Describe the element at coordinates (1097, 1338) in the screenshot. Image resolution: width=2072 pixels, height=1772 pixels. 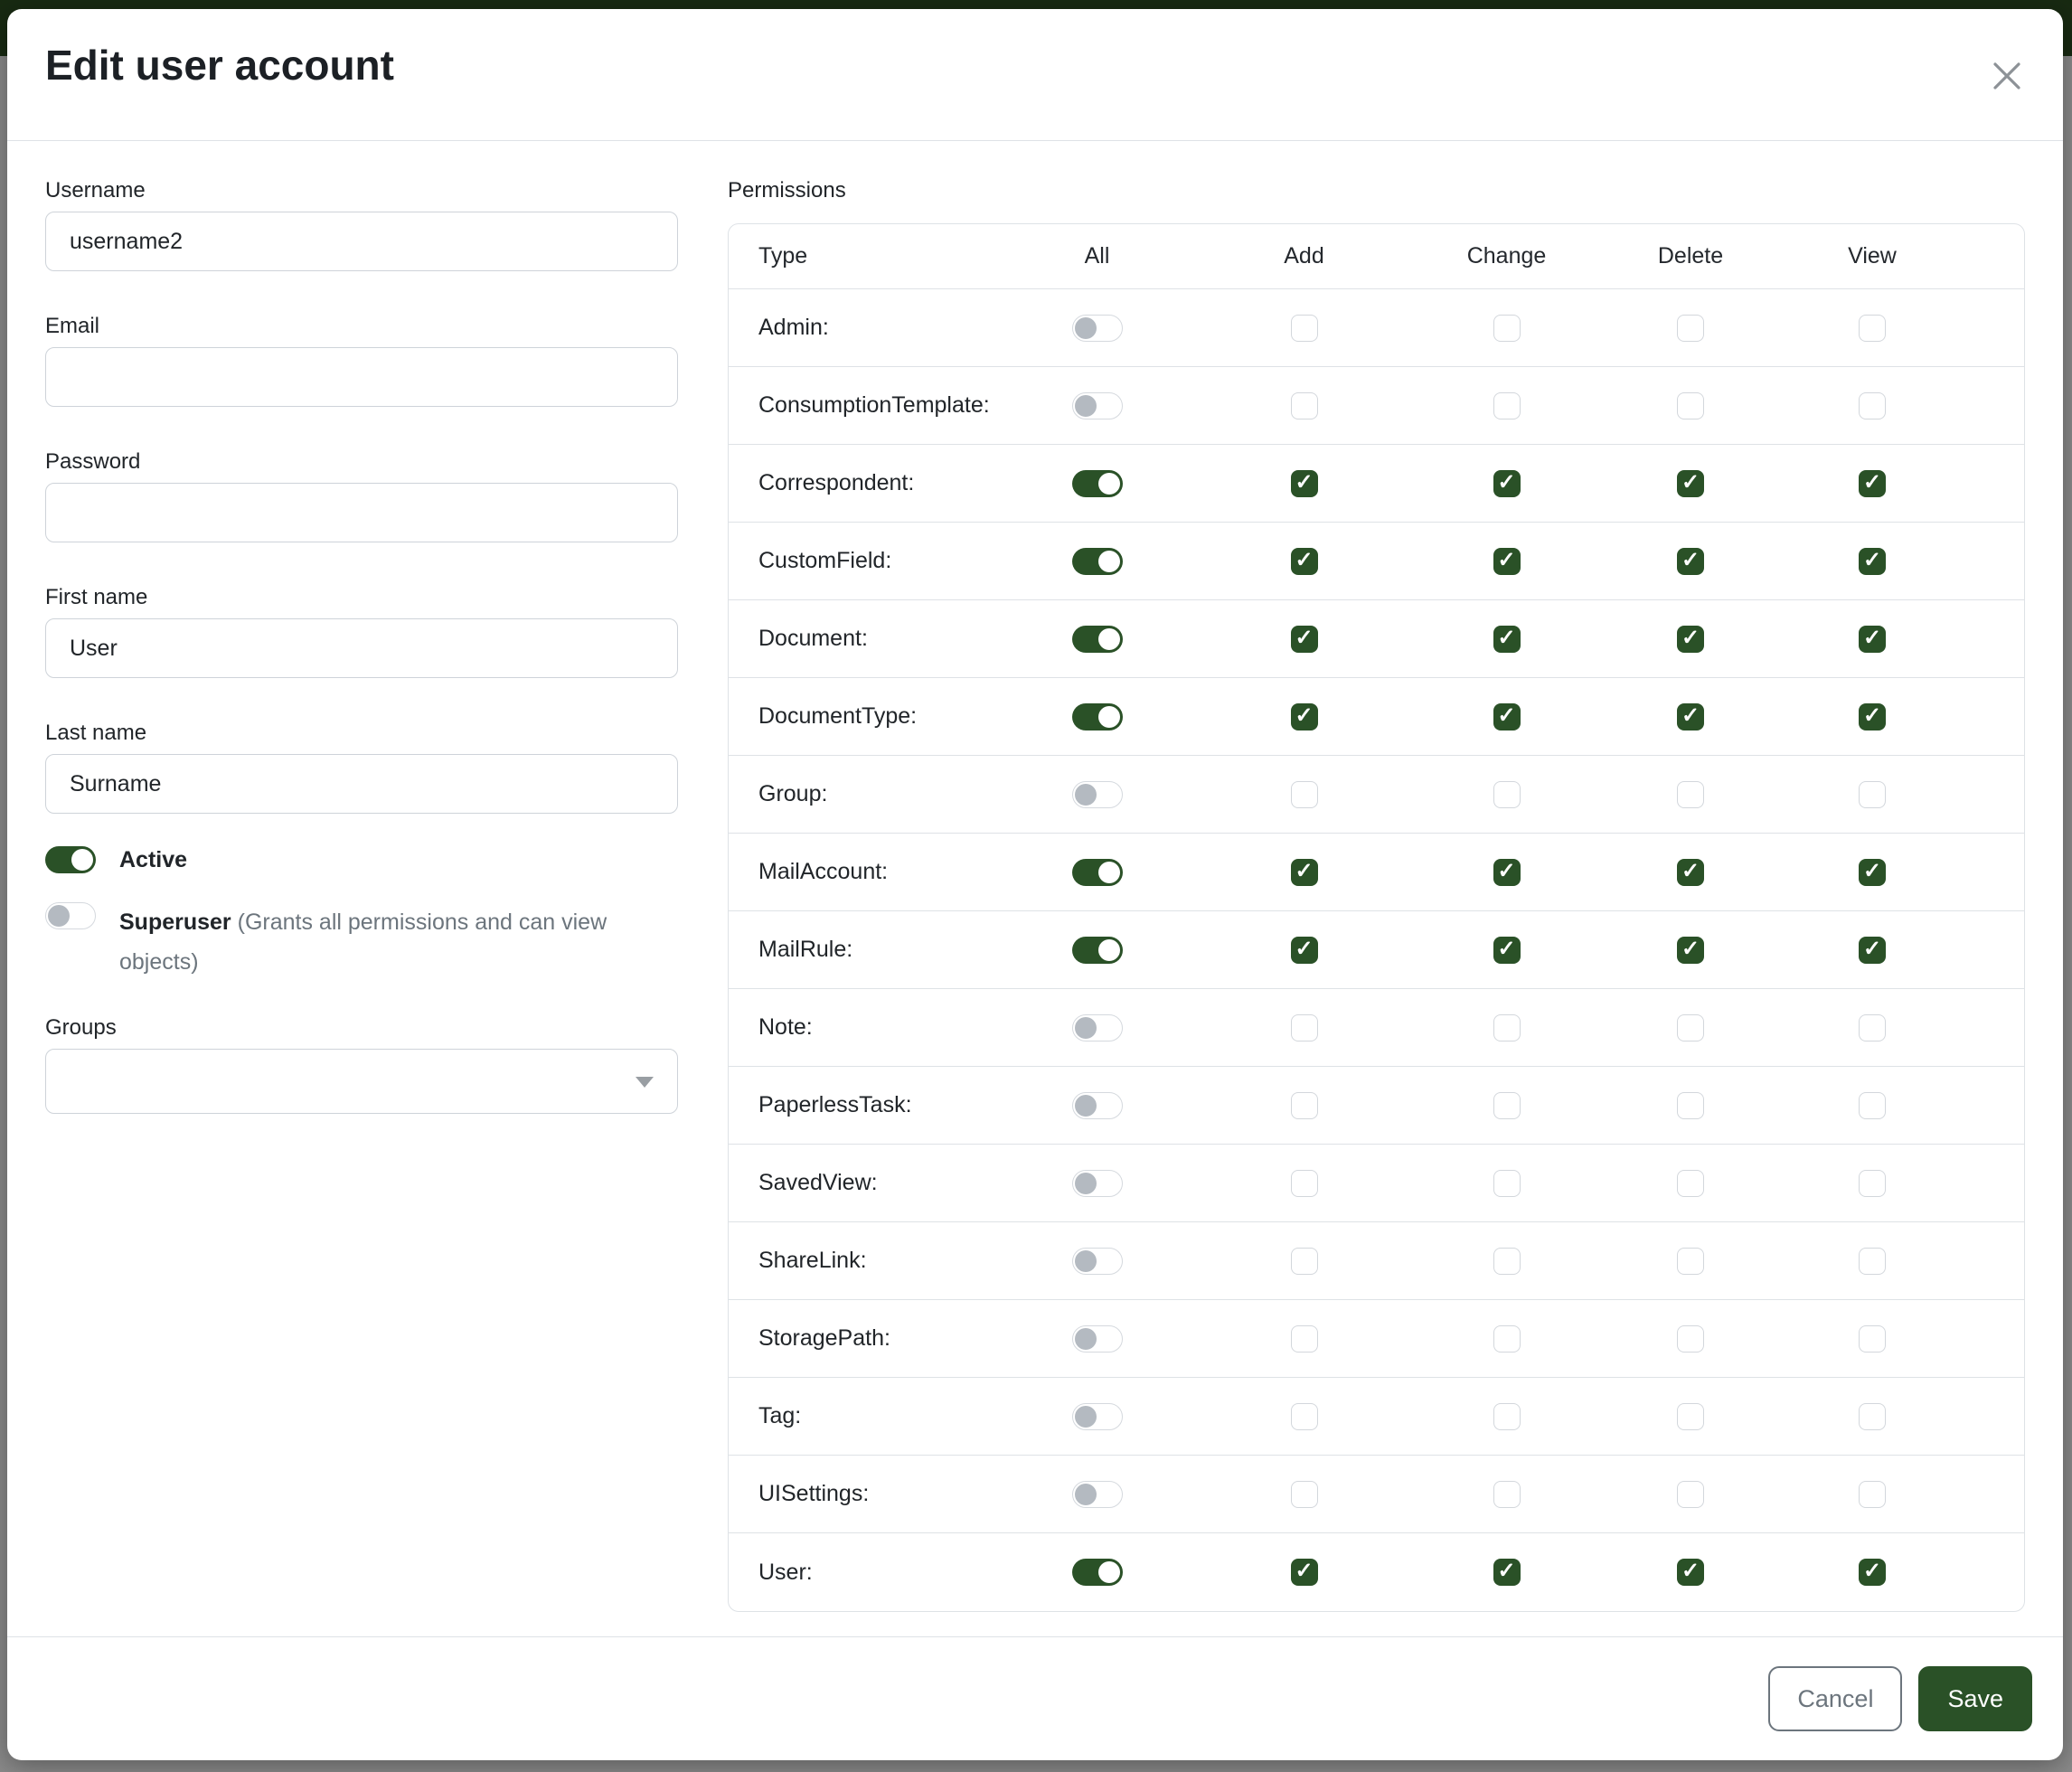
I see `permission-all-toggle-storagepath` at that location.